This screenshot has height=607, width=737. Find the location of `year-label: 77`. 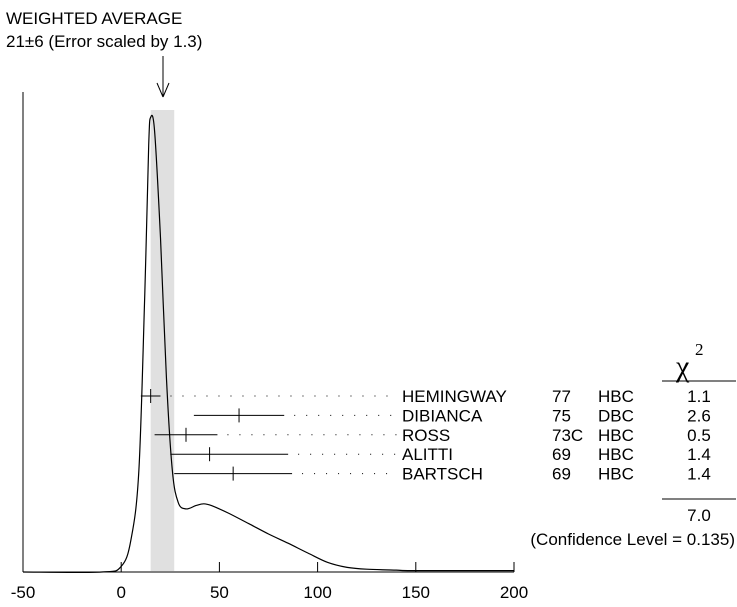

year-label: 77 is located at coordinates (561, 396).